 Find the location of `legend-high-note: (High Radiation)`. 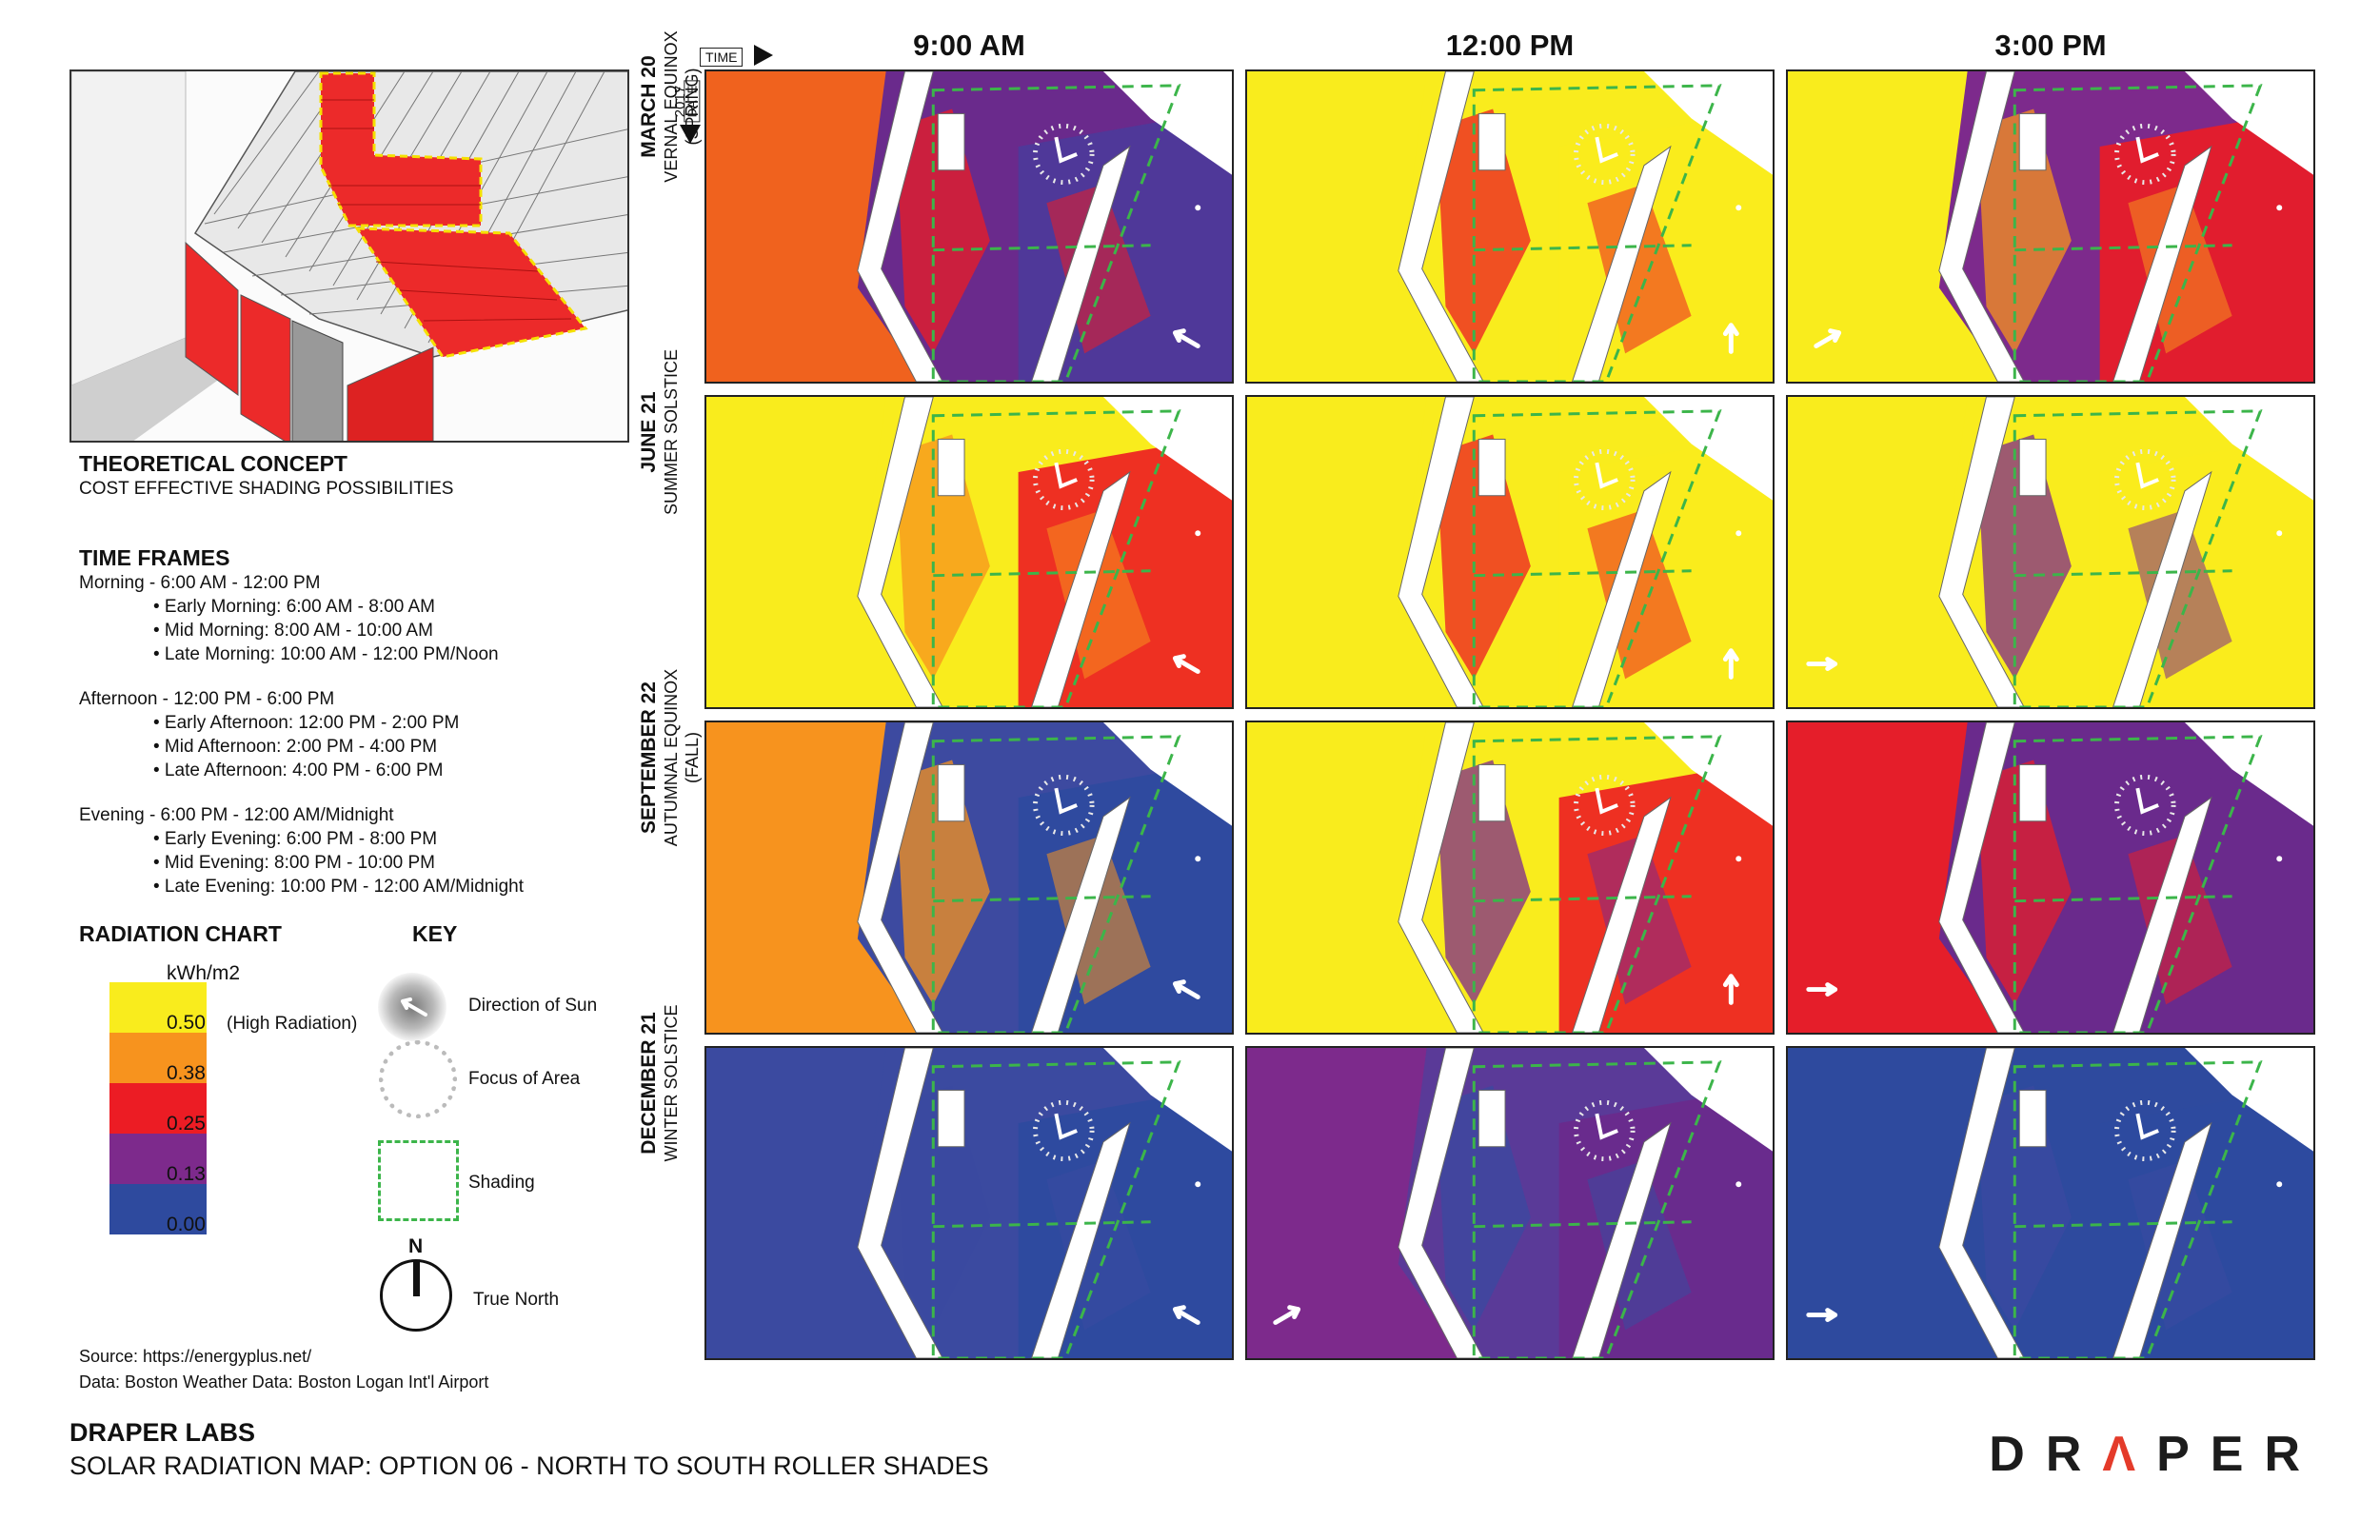

legend-high-note: (High Radiation) is located at coordinates (292, 1024).